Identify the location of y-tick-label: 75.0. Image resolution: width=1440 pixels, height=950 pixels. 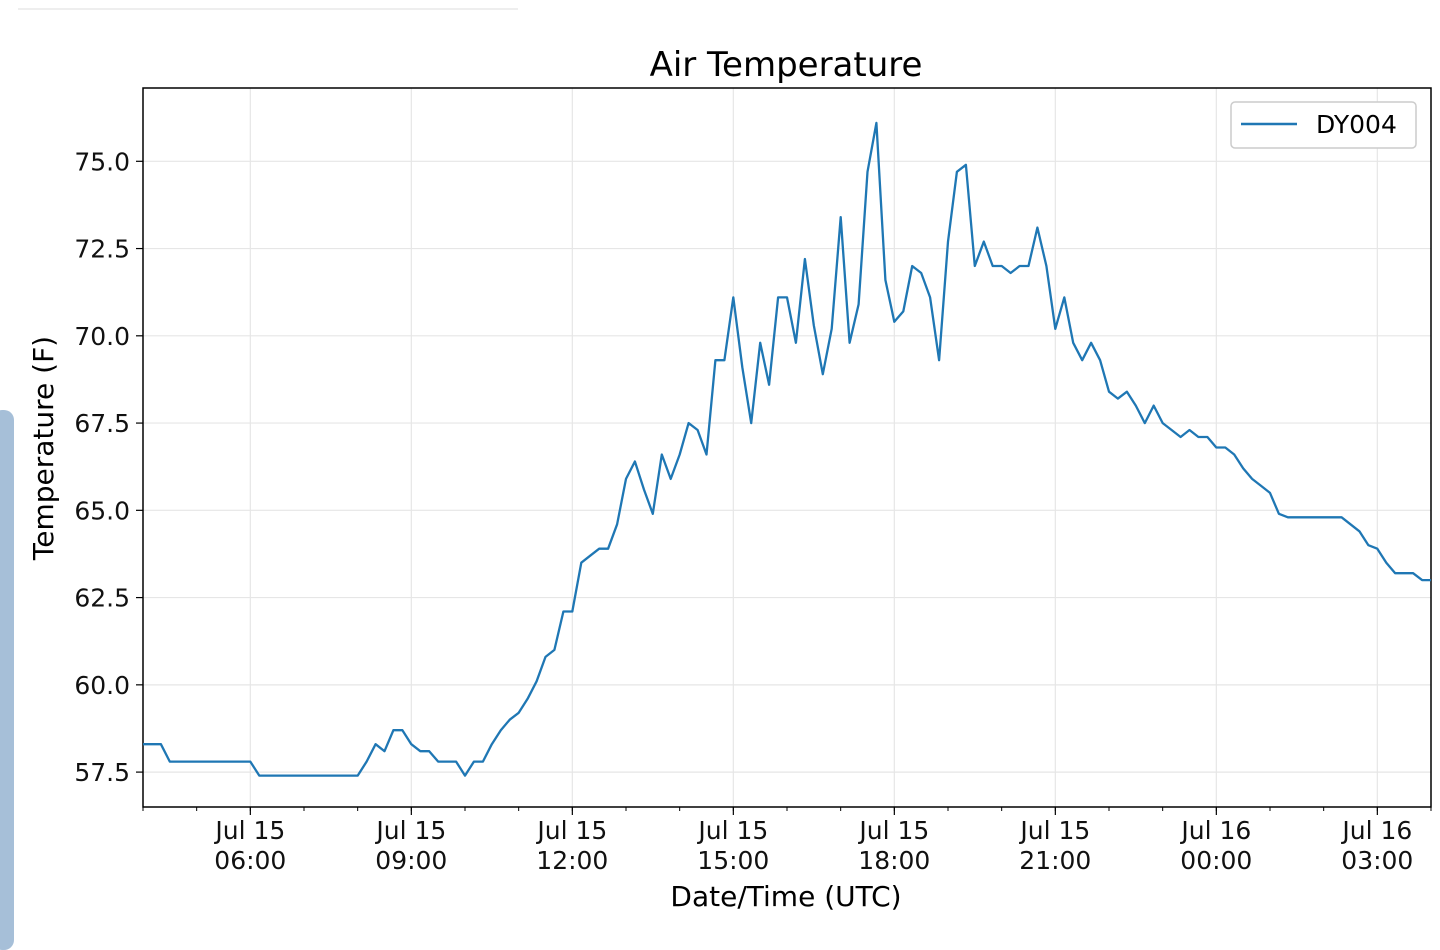
(102, 161).